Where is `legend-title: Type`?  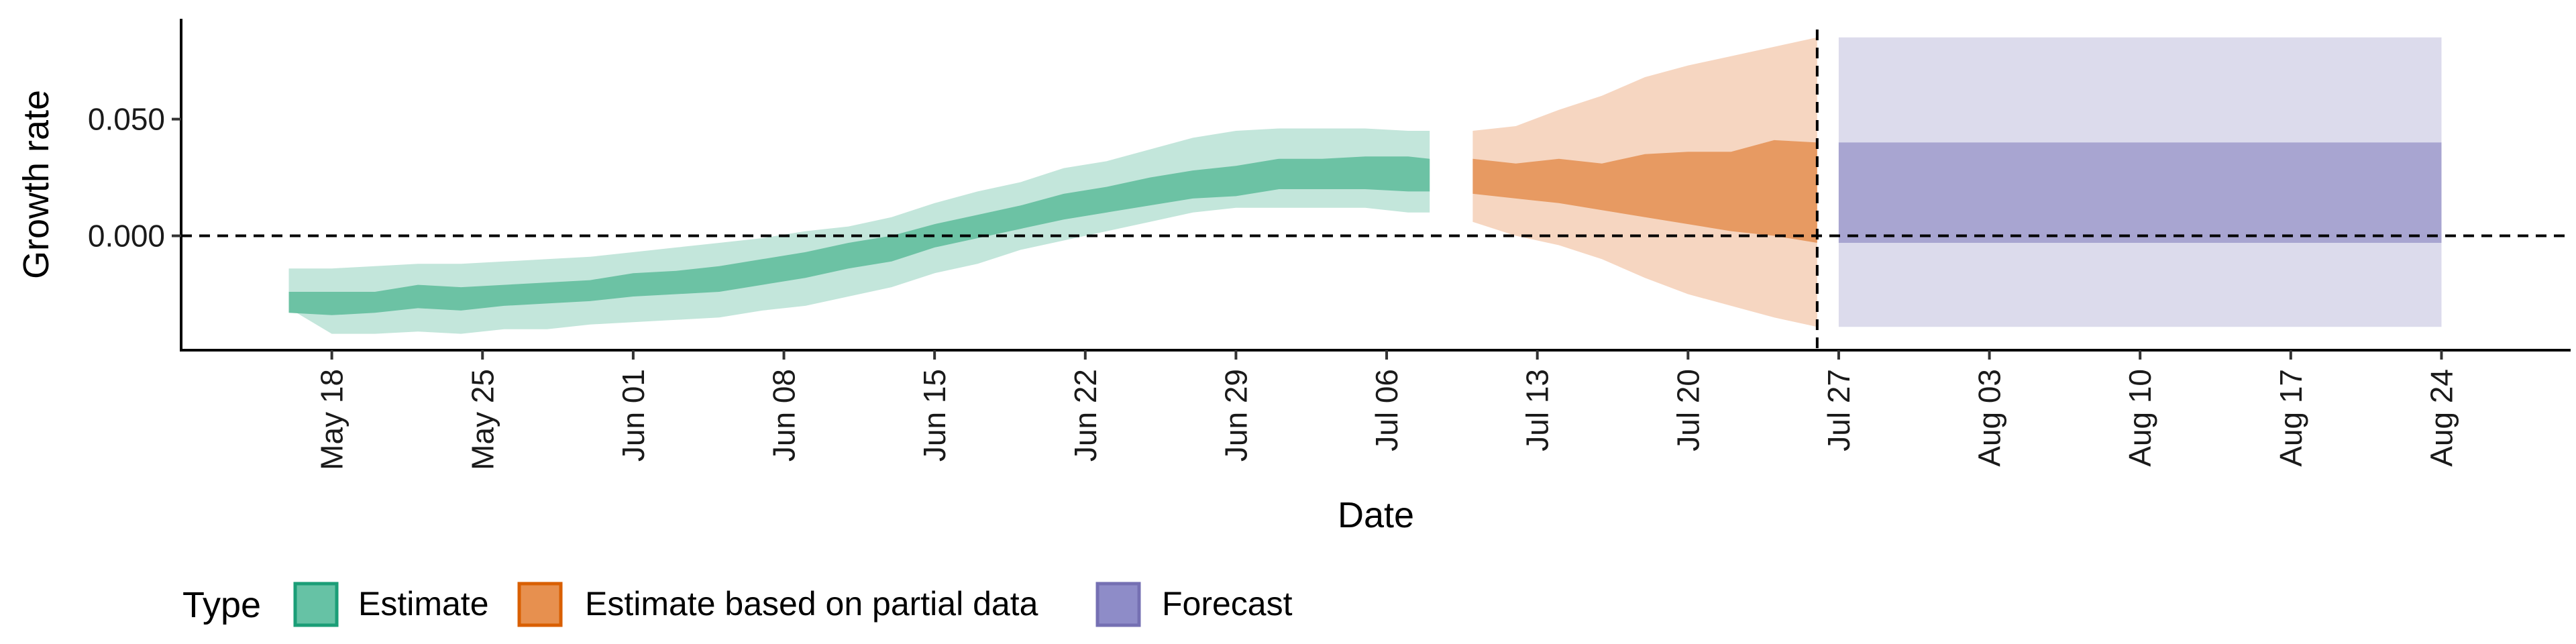
legend-title: Type is located at coordinates (221, 605).